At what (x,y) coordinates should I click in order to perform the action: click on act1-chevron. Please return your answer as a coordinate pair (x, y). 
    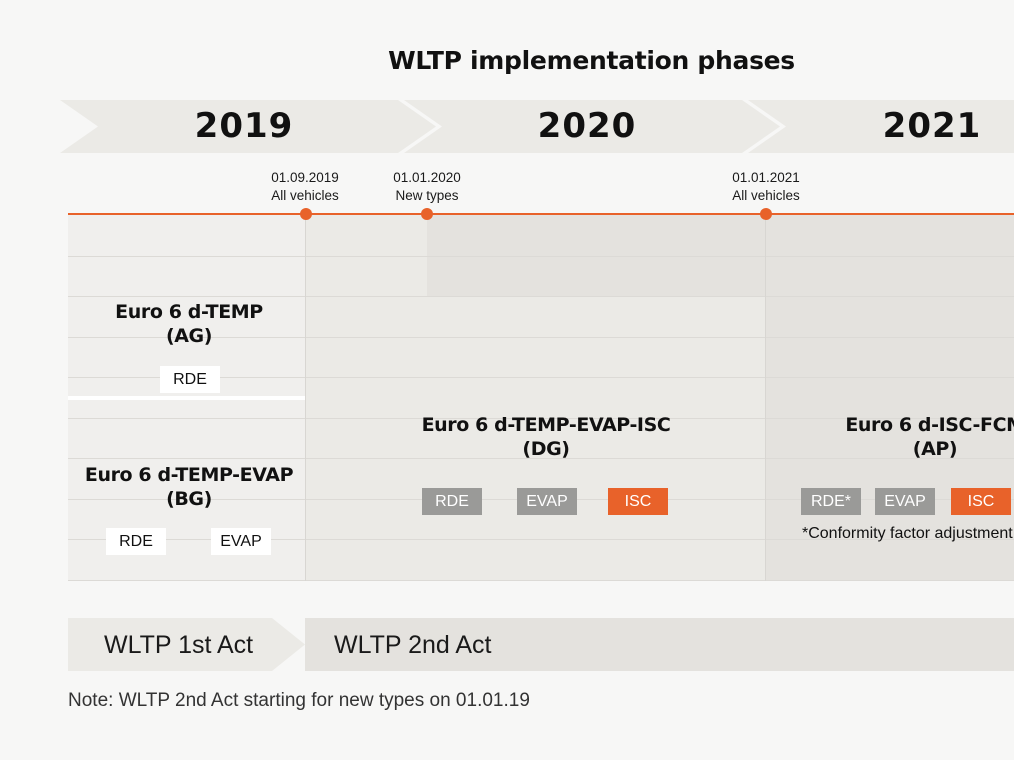
    Looking at the image, I should click on (186, 644).